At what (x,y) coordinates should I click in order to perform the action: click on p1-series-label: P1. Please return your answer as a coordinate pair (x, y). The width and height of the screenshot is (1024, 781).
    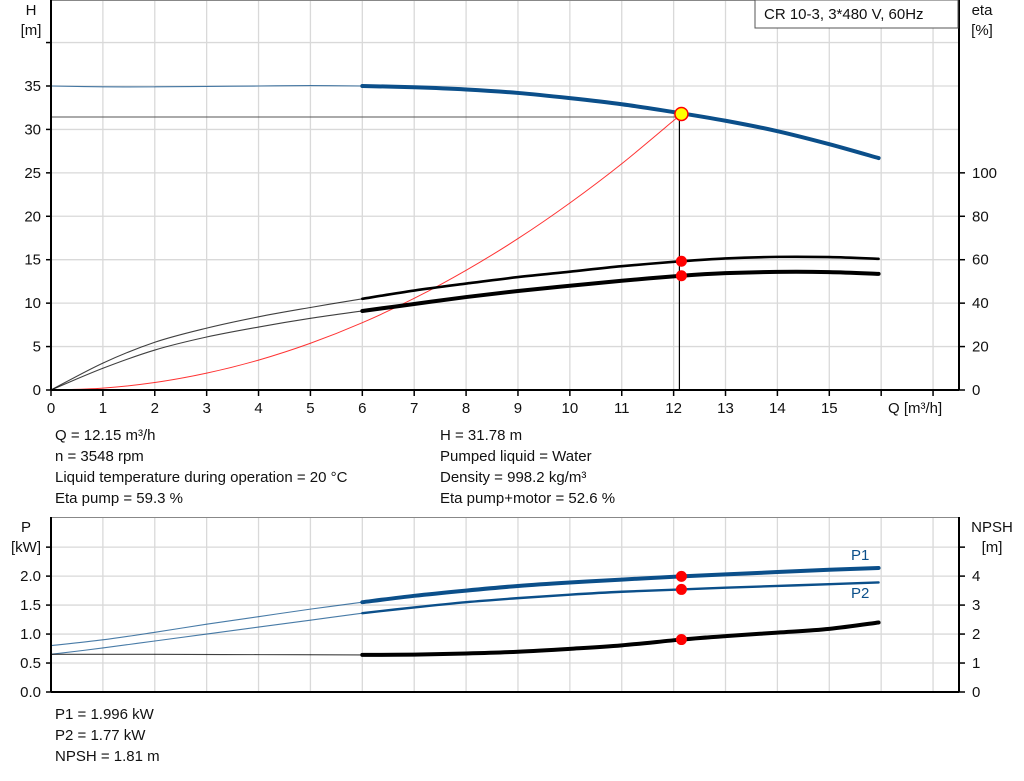
    Looking at the image, I should click on (860, 555).